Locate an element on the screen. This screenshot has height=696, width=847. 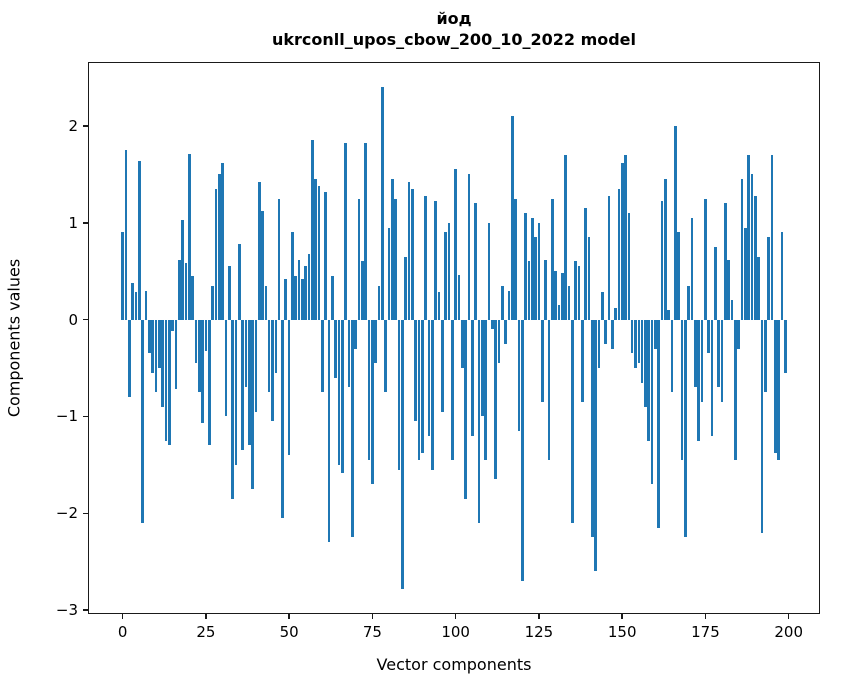
x-tick-label: 50 is located at coordinates (289, 632).